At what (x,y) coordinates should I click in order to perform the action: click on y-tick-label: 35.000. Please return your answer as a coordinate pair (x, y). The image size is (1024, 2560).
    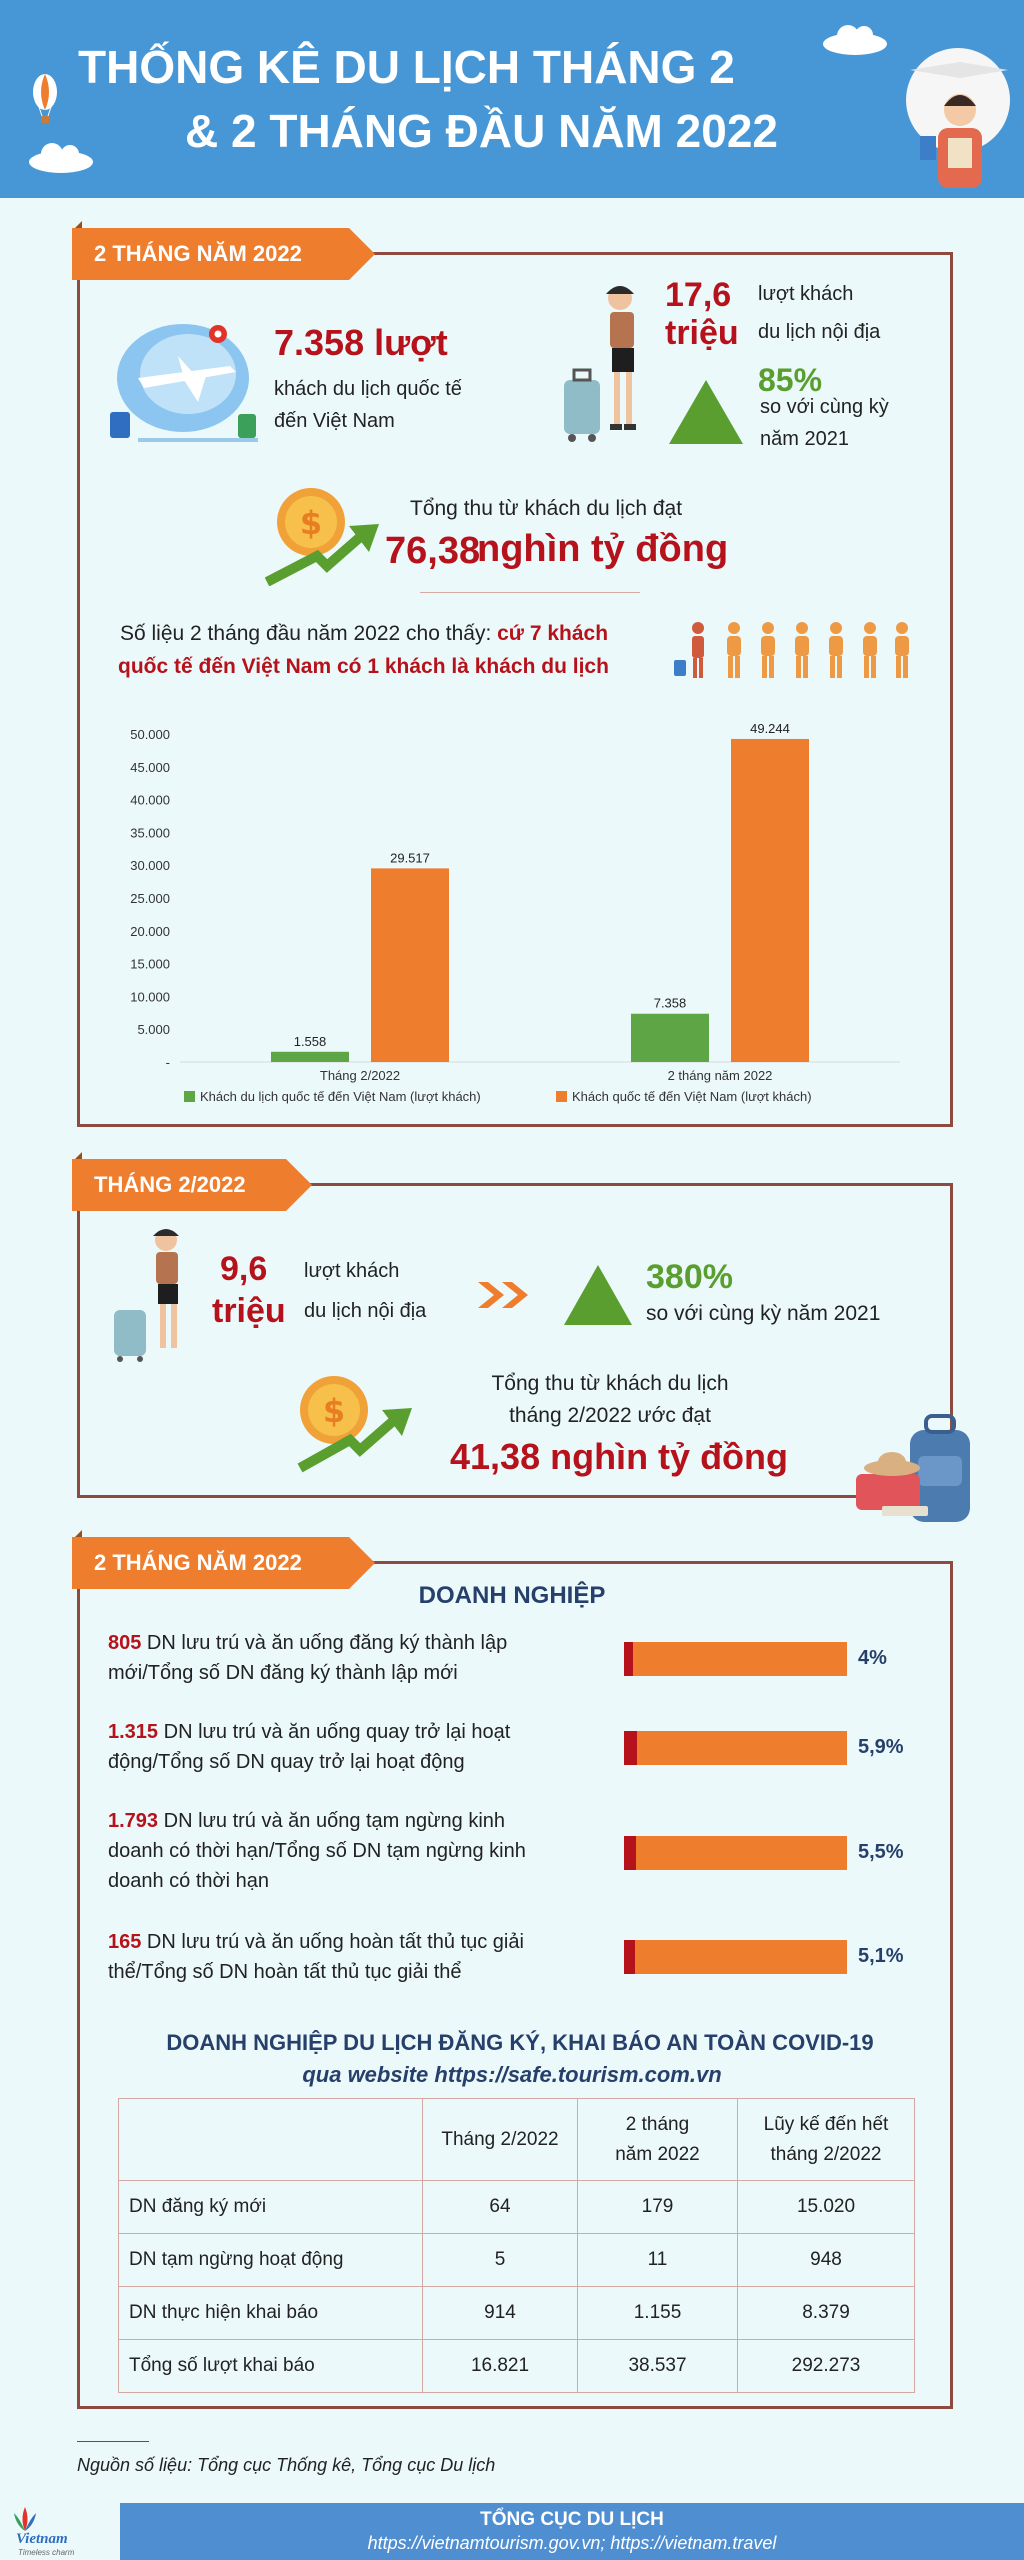
    Looking at the image, I should click on (150, 832).